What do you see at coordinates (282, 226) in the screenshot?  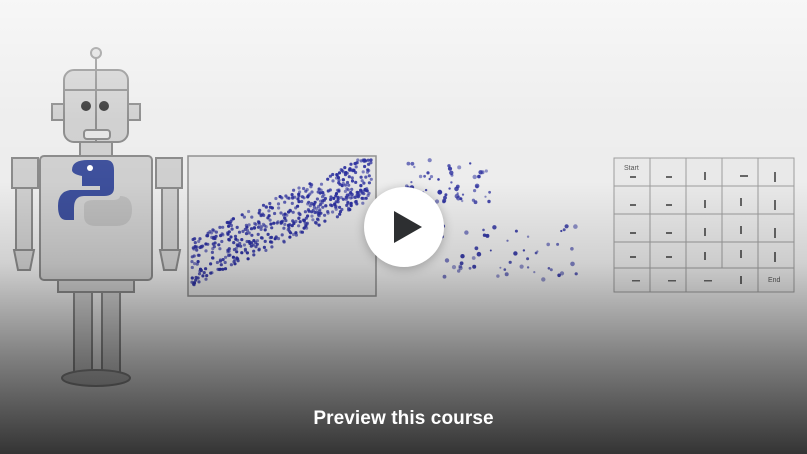 I see `scatter-plot-left` at bounding box center [282, 226].